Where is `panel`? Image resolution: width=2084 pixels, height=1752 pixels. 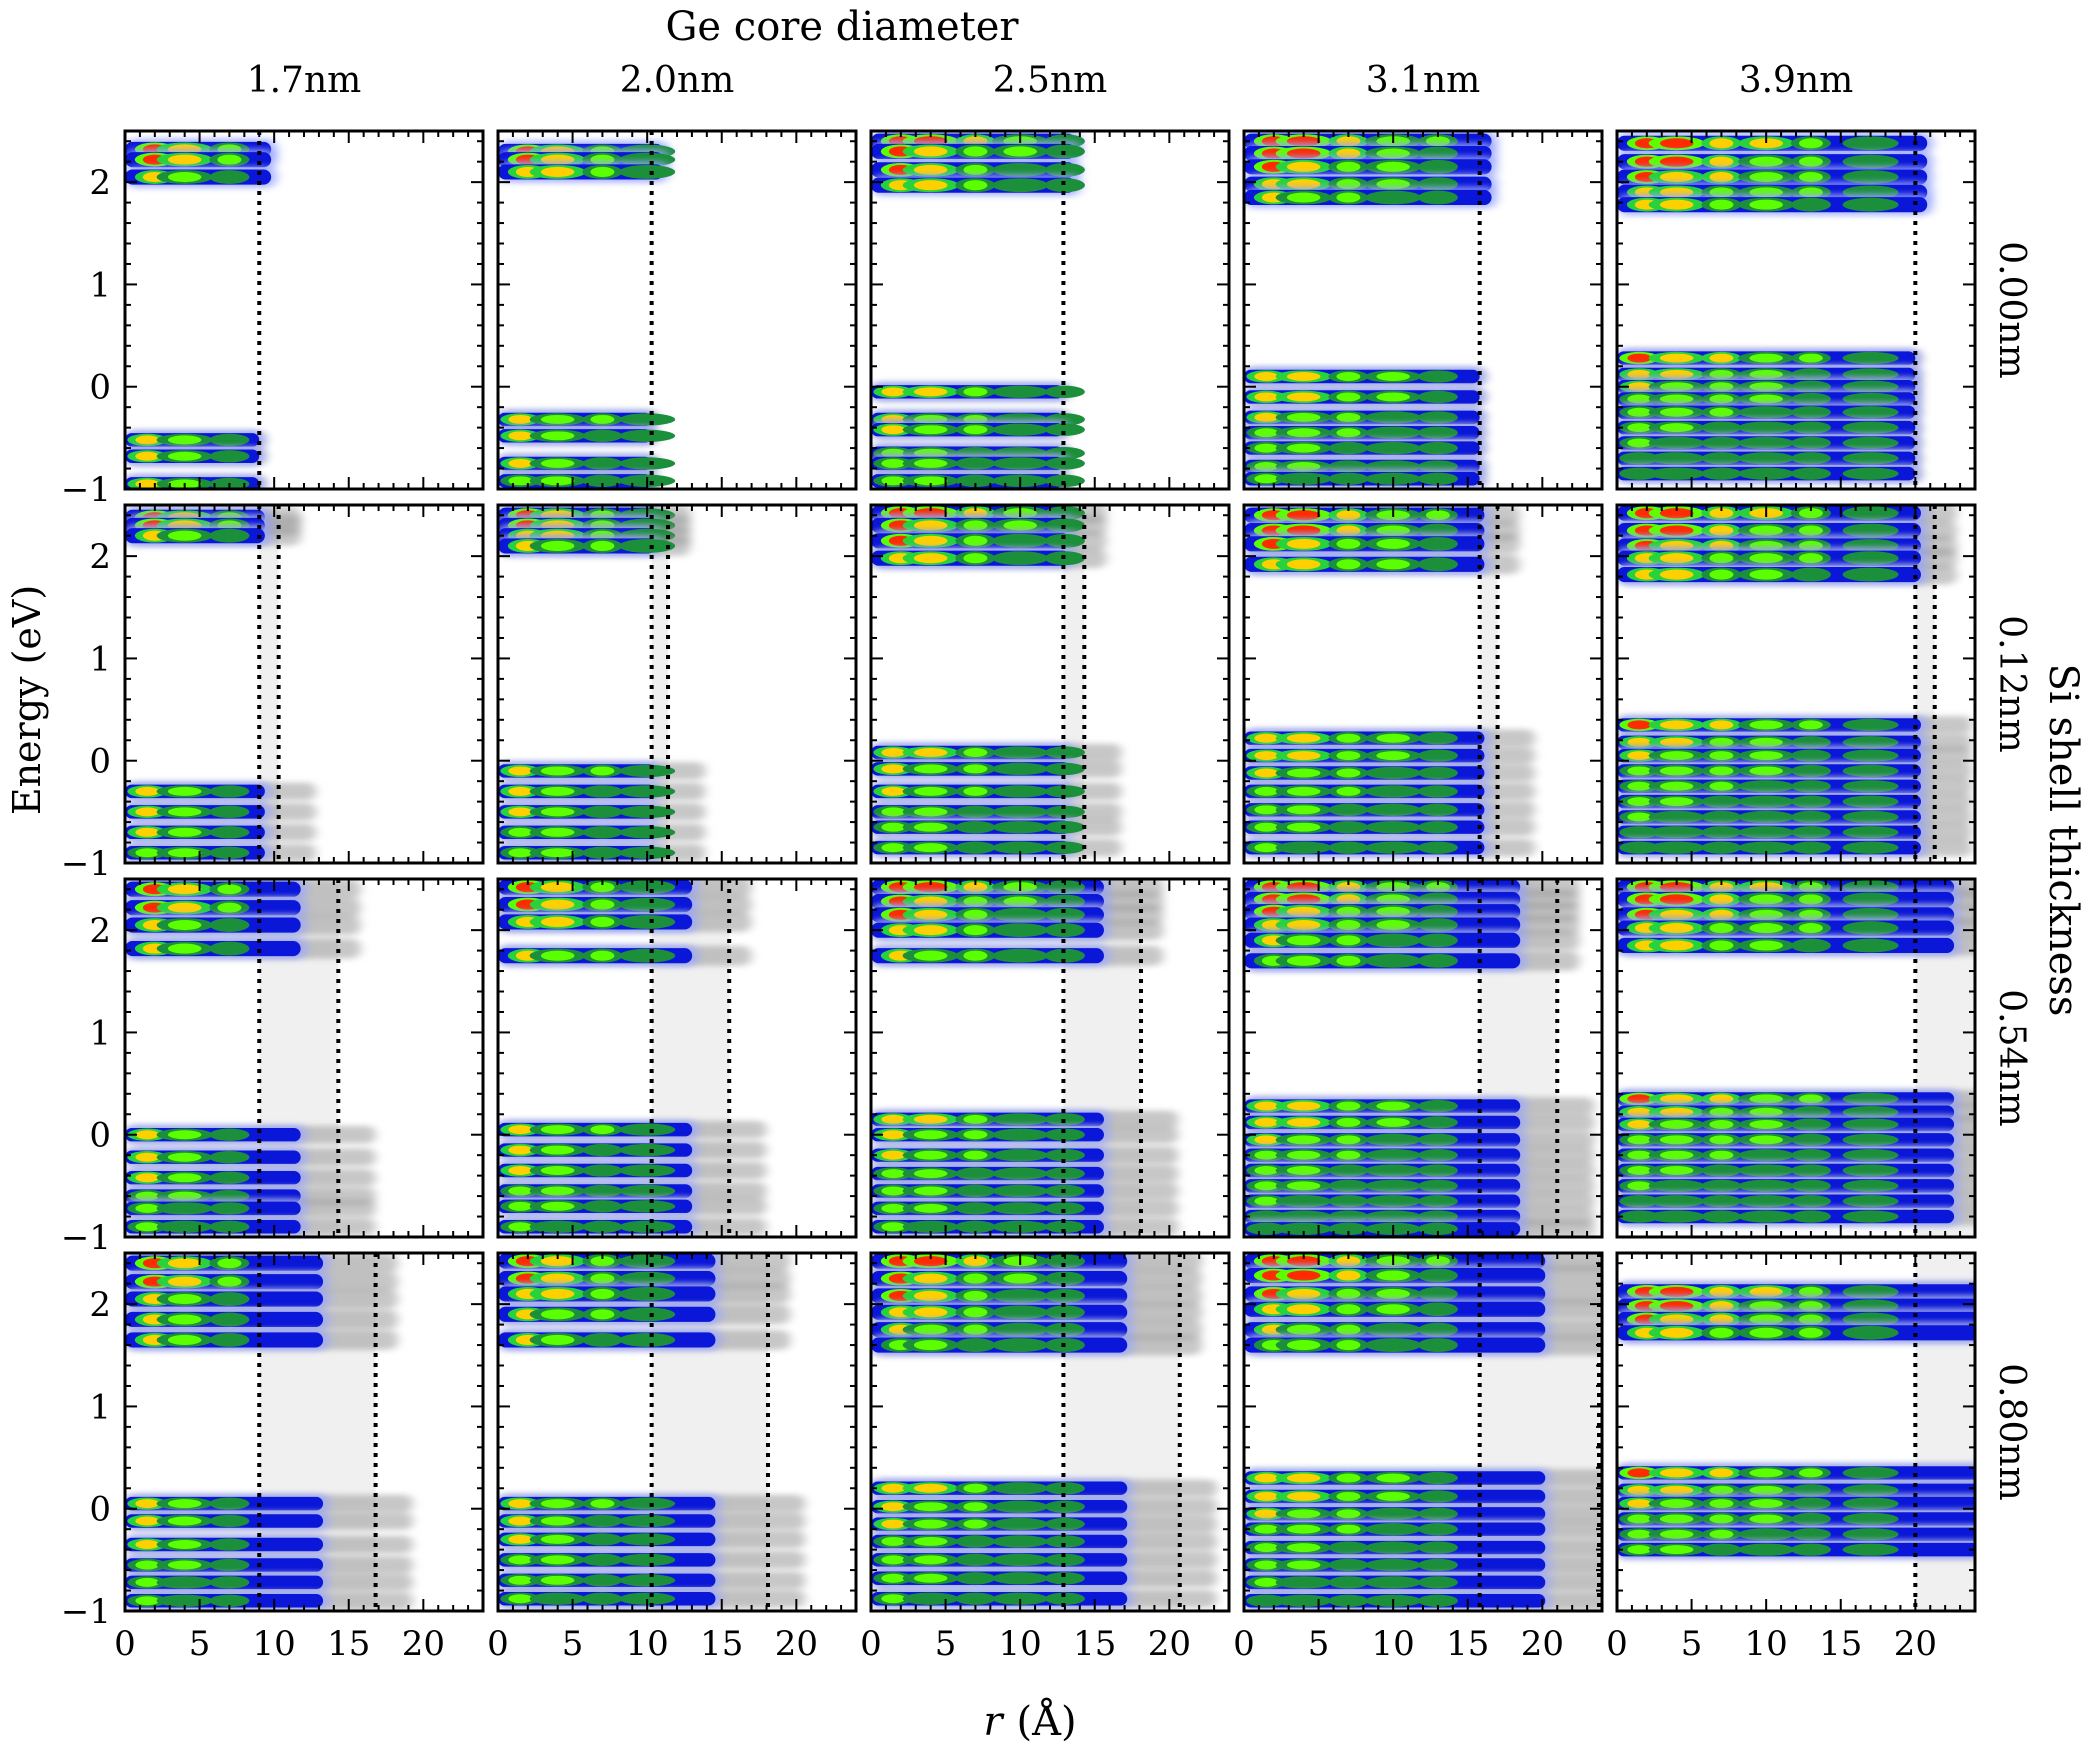 panel is located at coordinates (677, 1432).